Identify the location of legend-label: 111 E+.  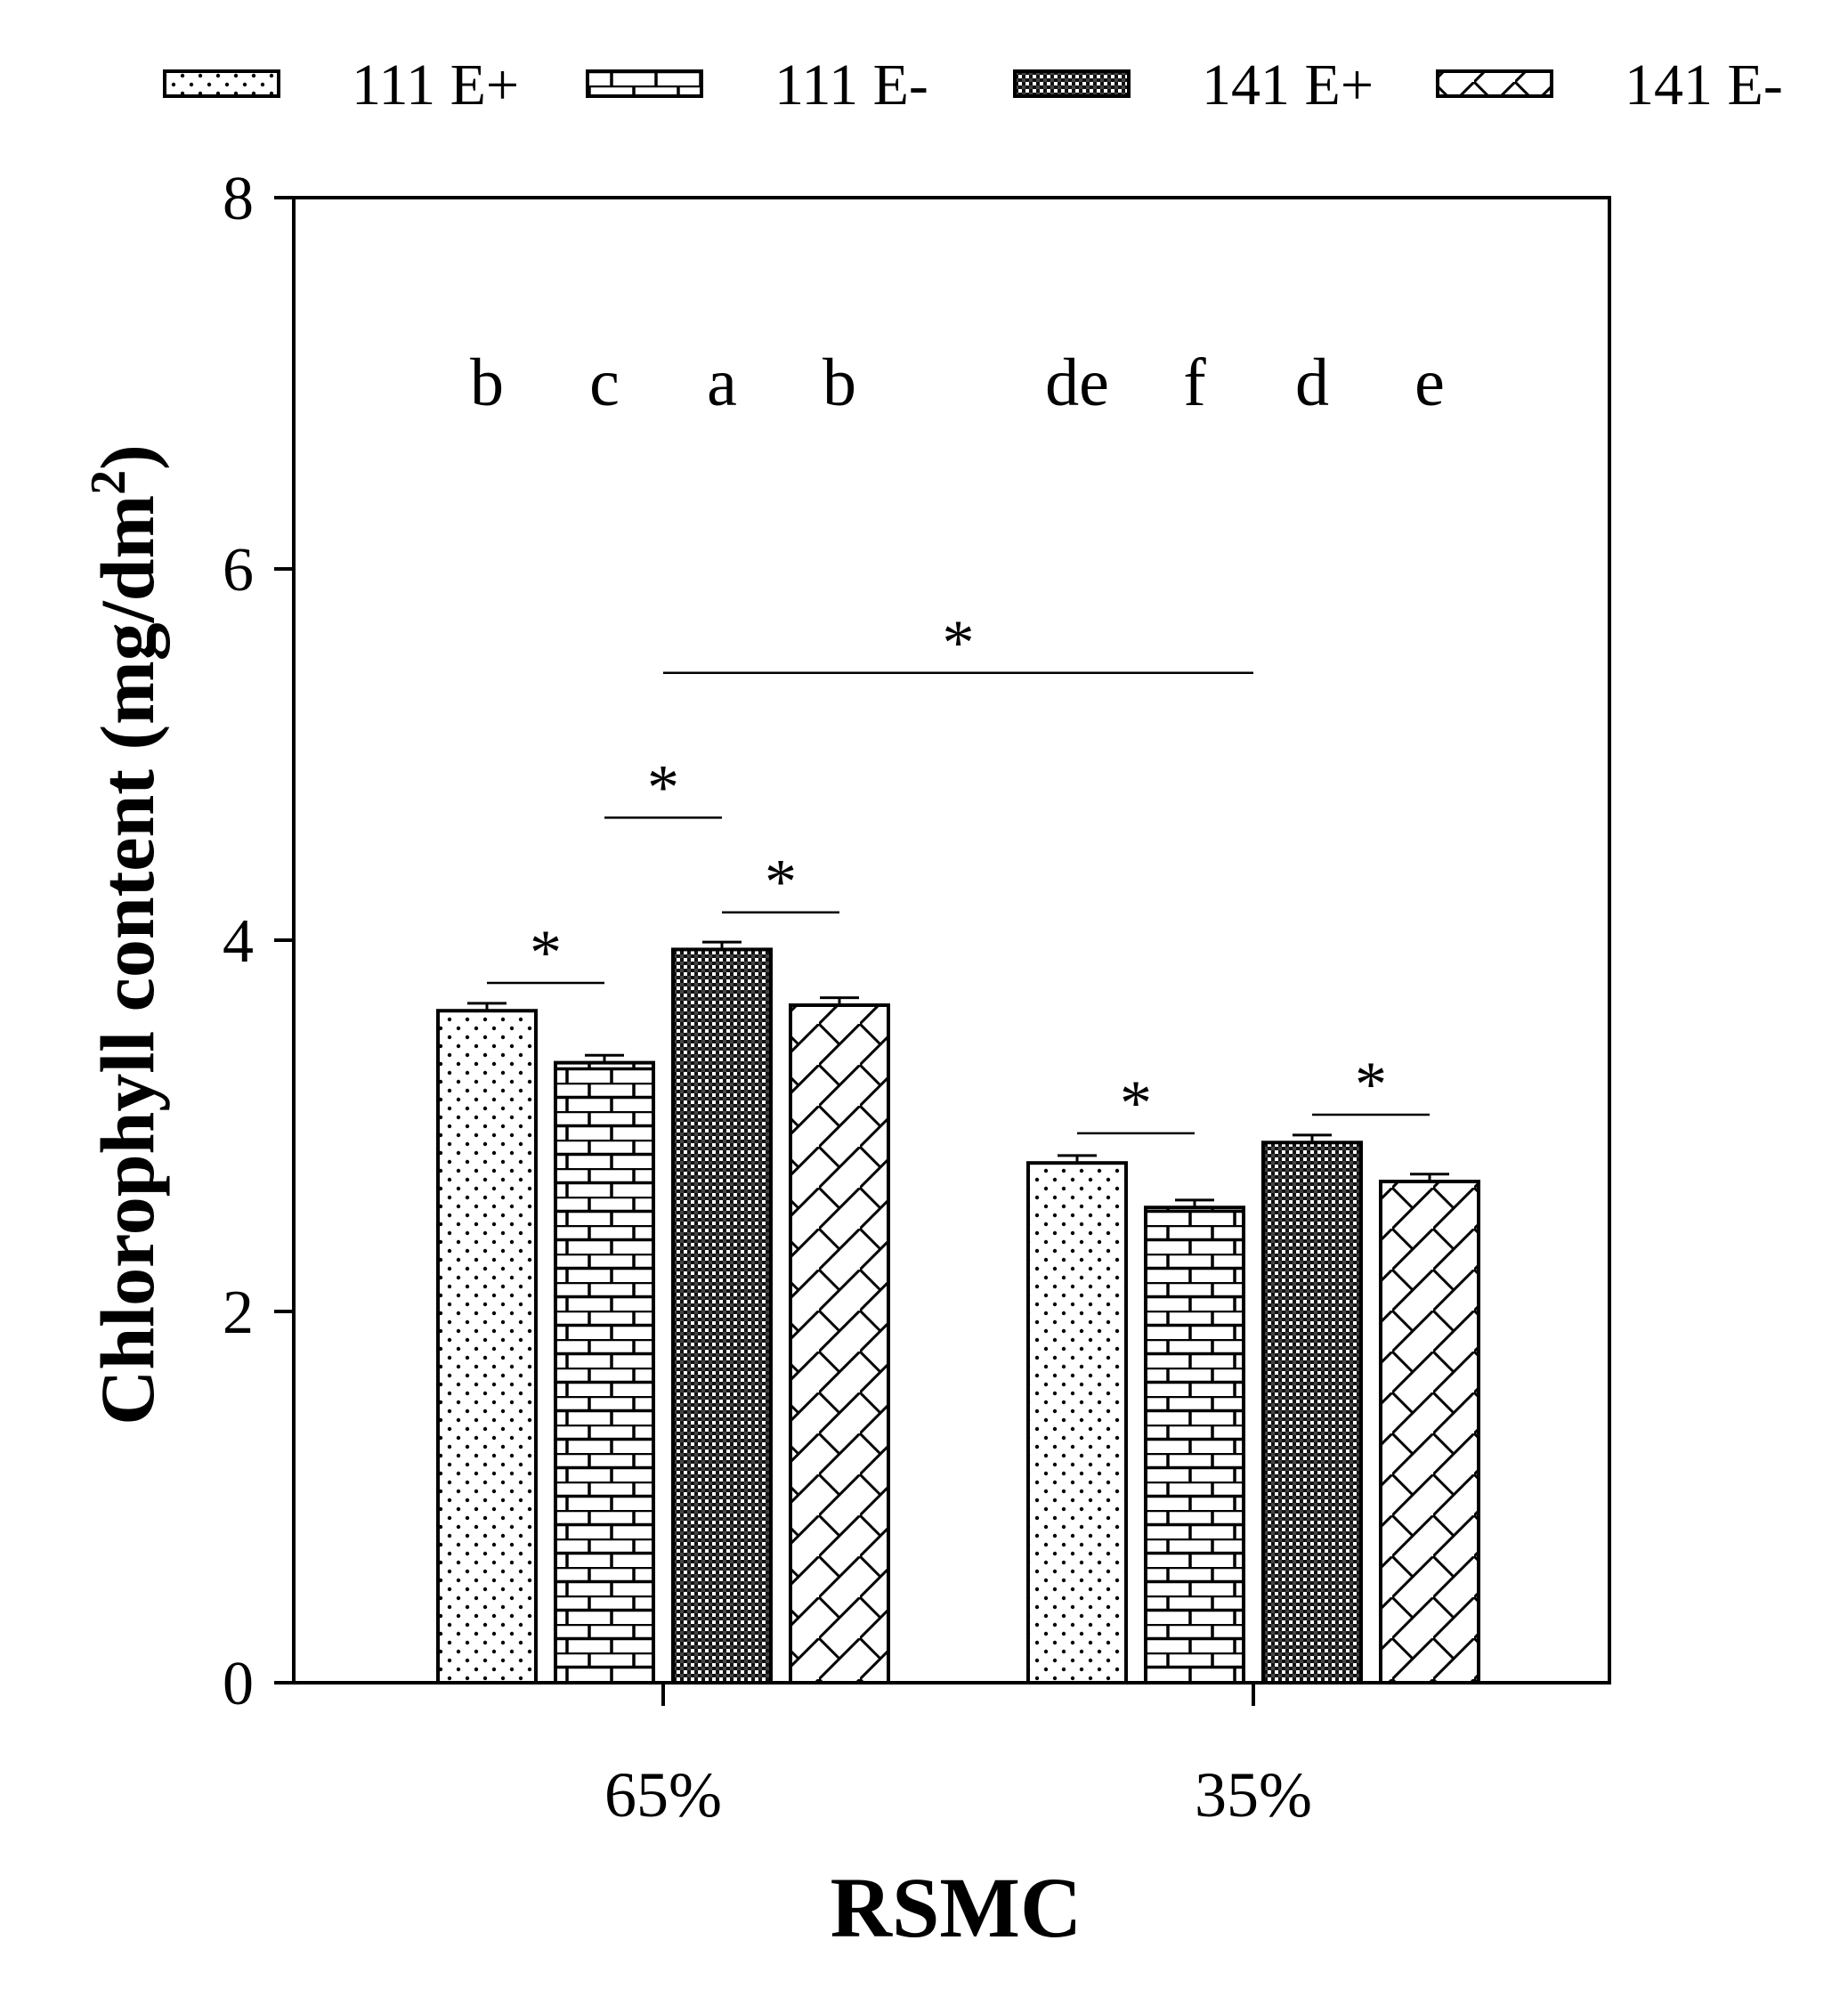
(435, 85).